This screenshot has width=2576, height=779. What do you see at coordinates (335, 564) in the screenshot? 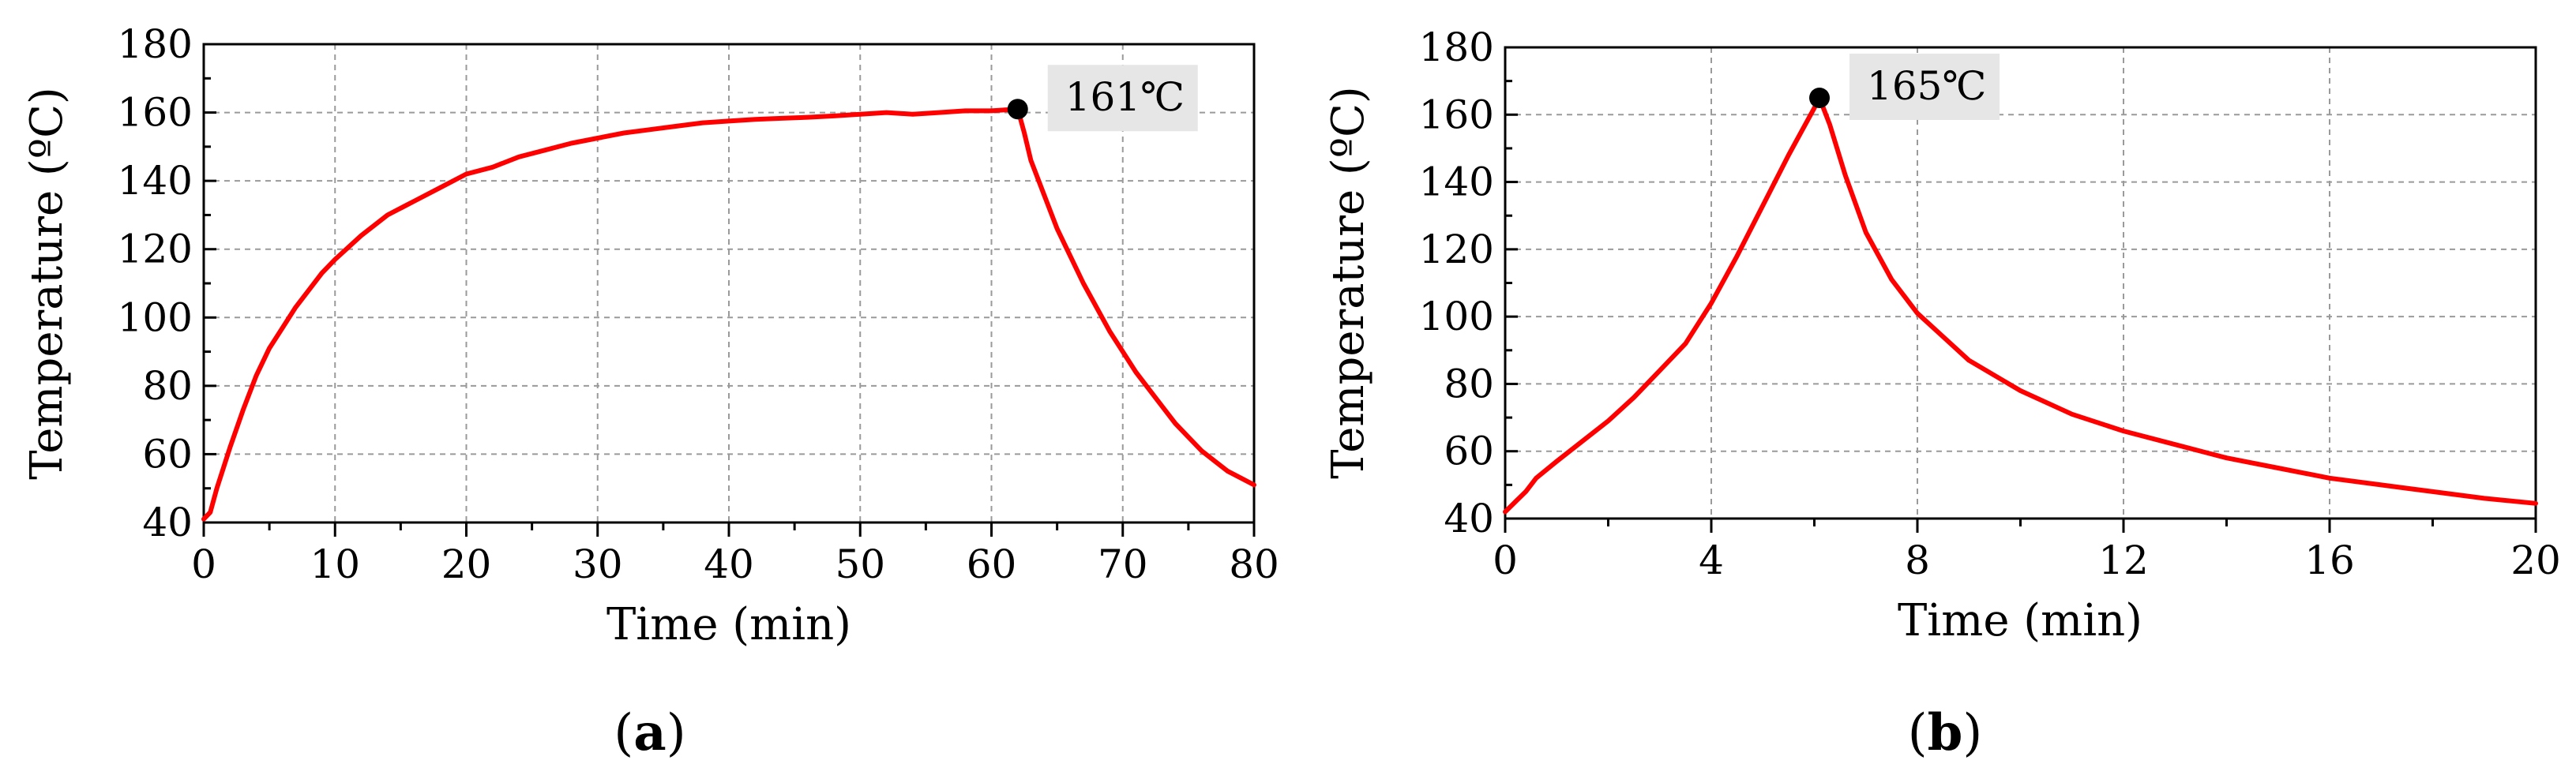
I see `x-tick-label: 10` at bounding box center [335, 564].